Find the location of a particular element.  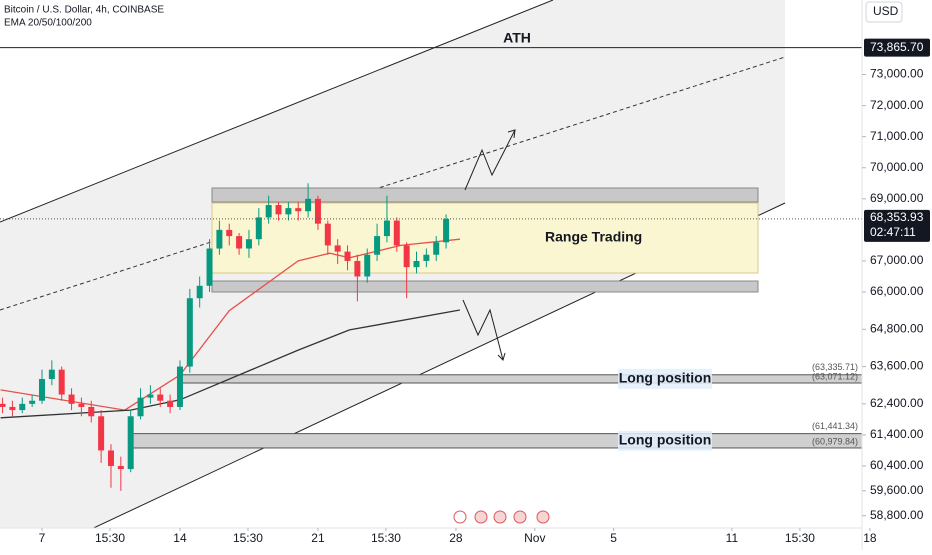

x-tick-label: Nov is located at coordinates (534, 538).